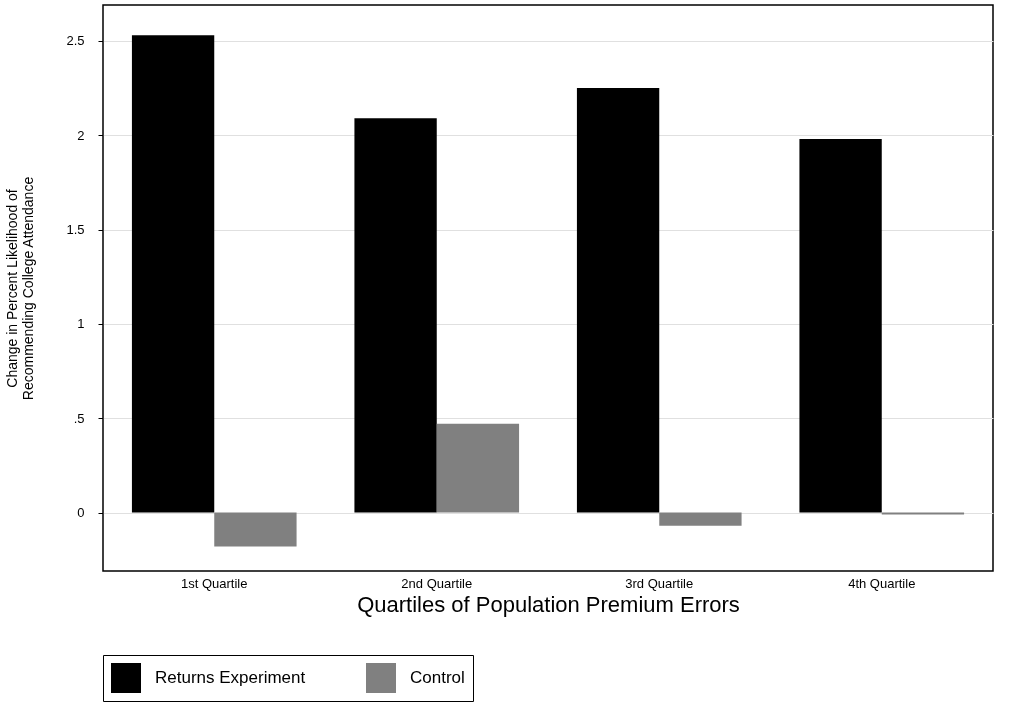  Describe the element at coordinates (79, 418) in the screenshot. I see `y-tick-label: .5` at that location.